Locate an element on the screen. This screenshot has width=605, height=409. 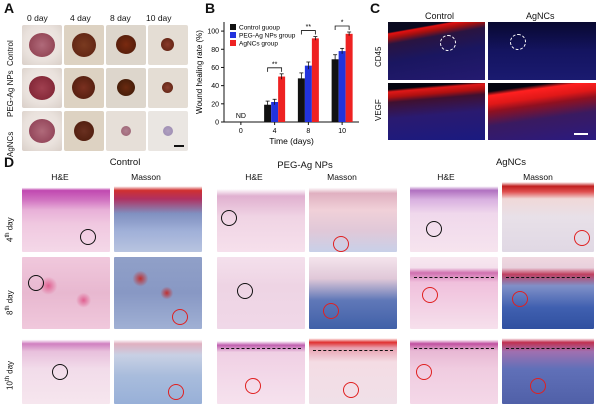
panel-b-label: B is located at coordinates (210, 8).